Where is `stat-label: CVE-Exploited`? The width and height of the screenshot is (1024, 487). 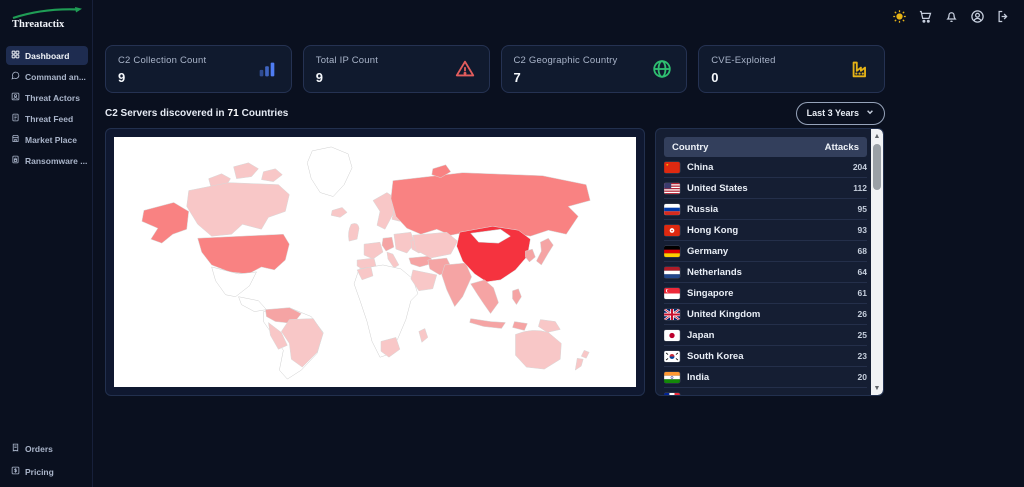 stat-label: CVE-Exploited is located at coordinates (743, 60).